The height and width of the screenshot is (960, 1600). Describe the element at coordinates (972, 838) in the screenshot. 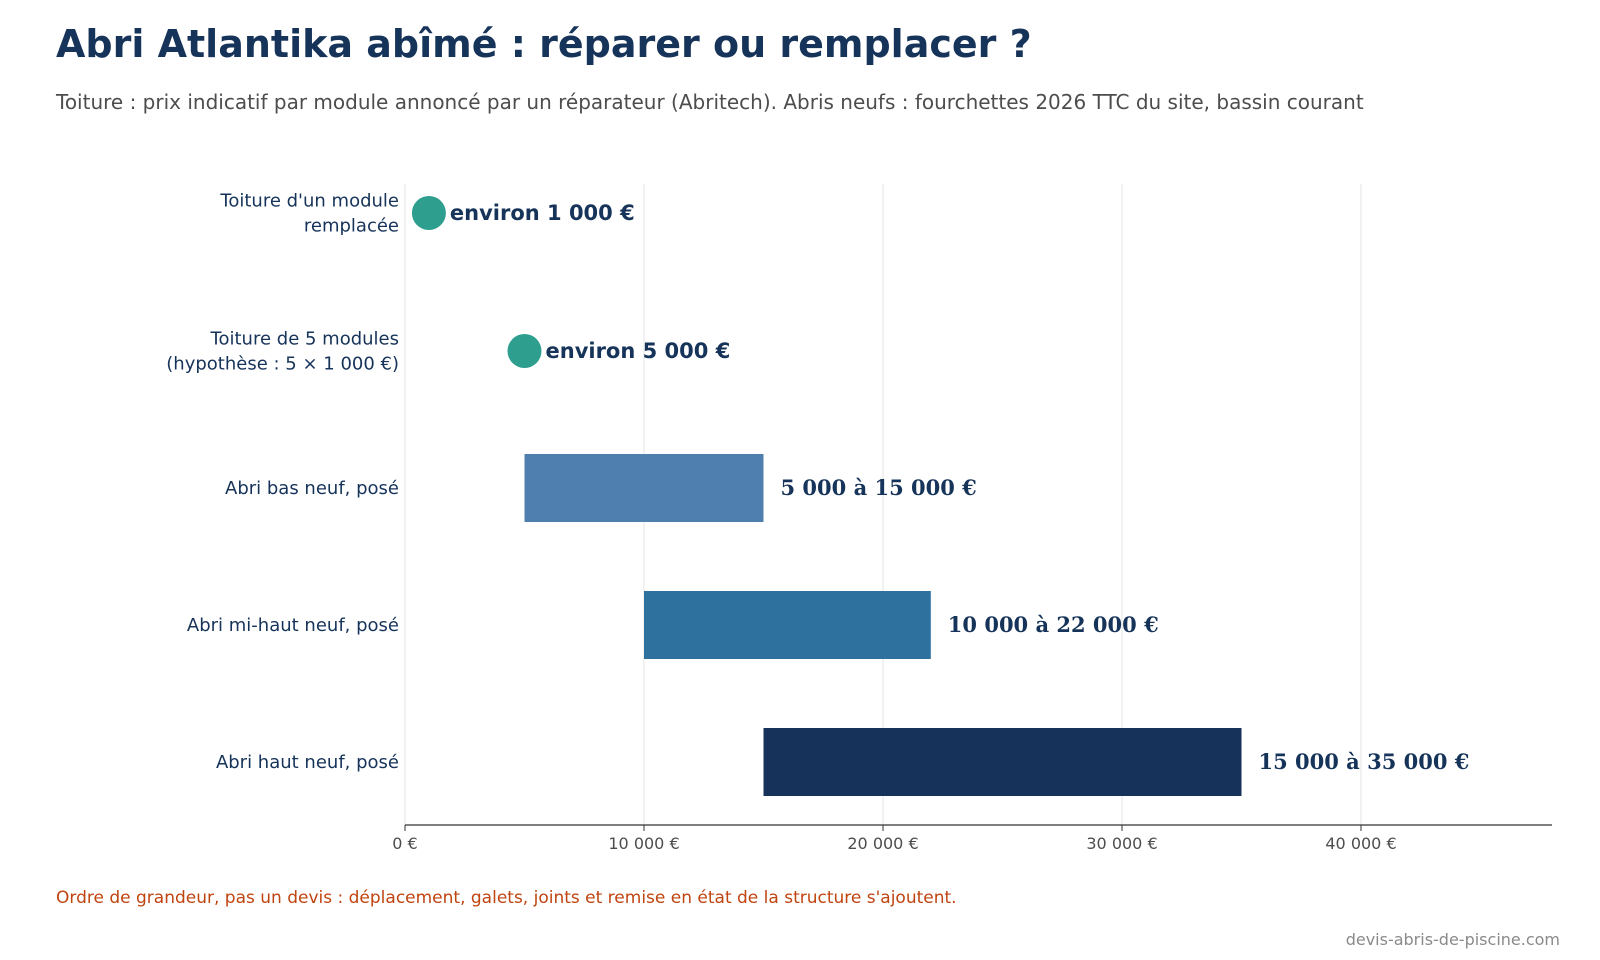

I see `x-axis: 0 € 10 000 € 20 000 € 30 000 € 40 000 €` at that location.